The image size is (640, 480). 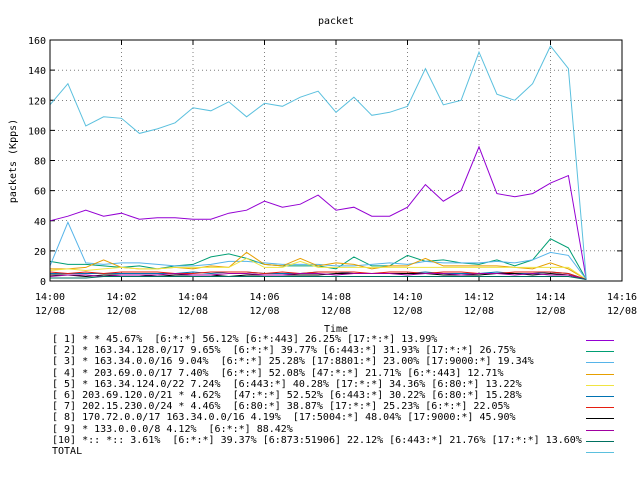 I want to click on y-tick-label: 100, so click(x=37, y=131).